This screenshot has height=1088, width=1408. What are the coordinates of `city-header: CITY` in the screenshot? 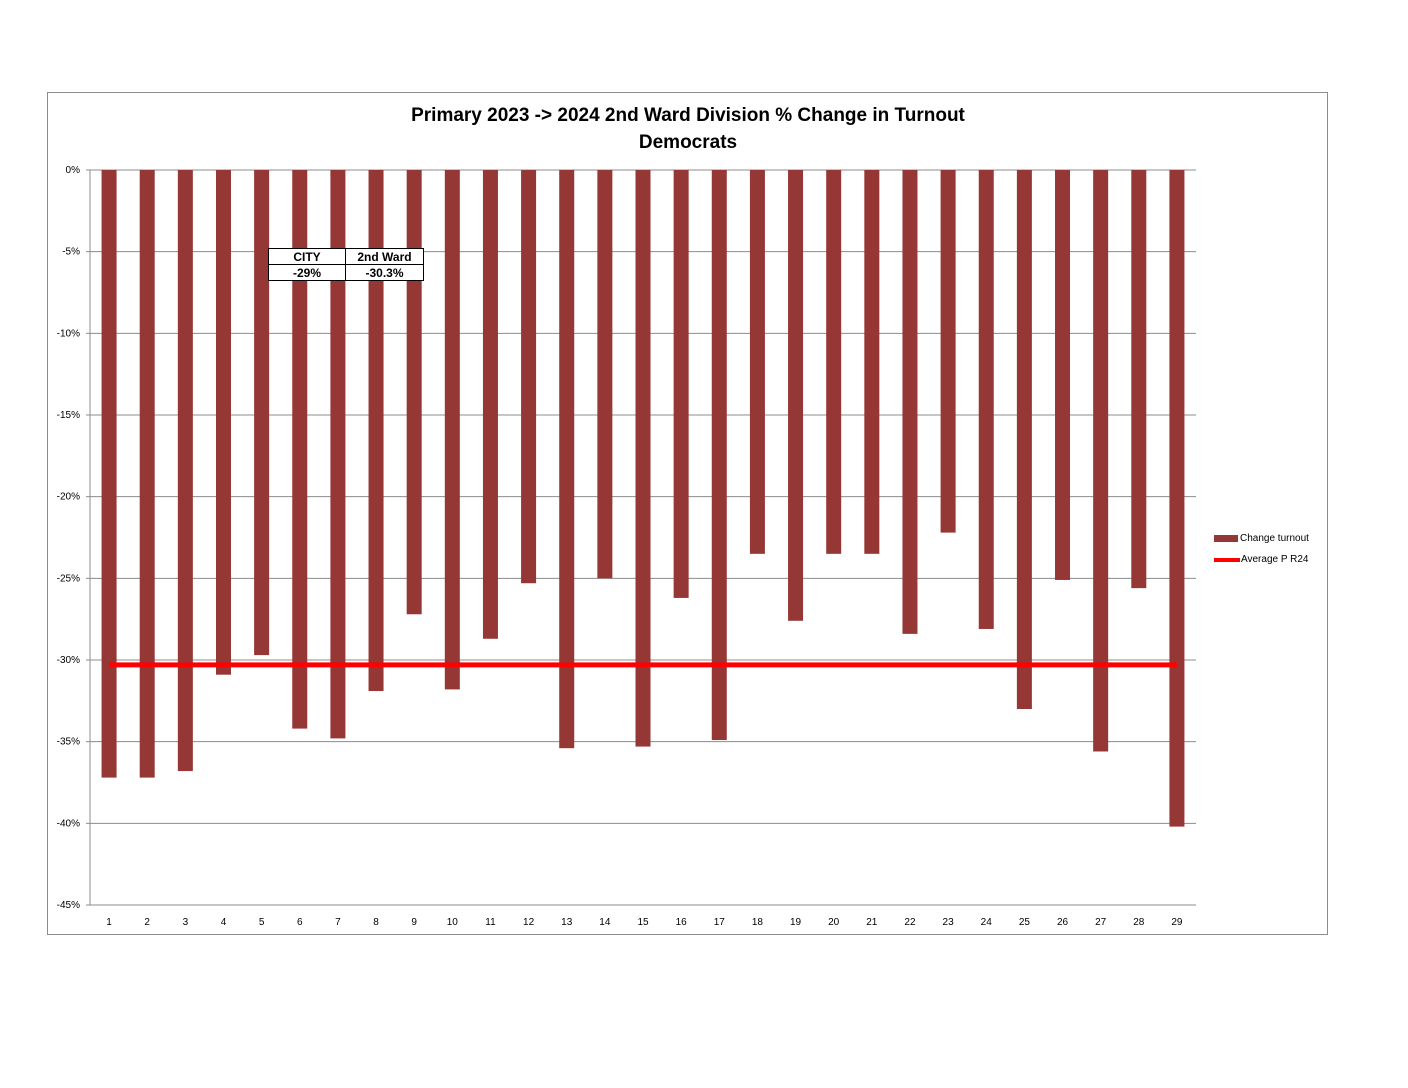 It's located at (307, 256).